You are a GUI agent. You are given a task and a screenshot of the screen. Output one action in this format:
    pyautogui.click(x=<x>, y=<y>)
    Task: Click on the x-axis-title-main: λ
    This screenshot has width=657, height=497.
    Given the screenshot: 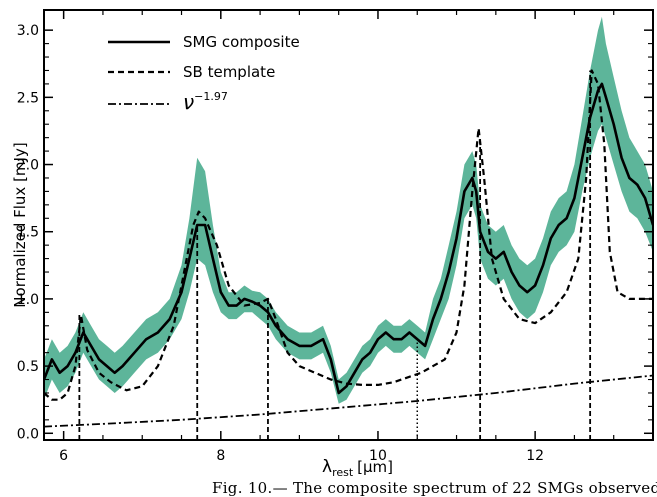 What is the action you would take?
    pyautogui.click(x=327, y=467)
    